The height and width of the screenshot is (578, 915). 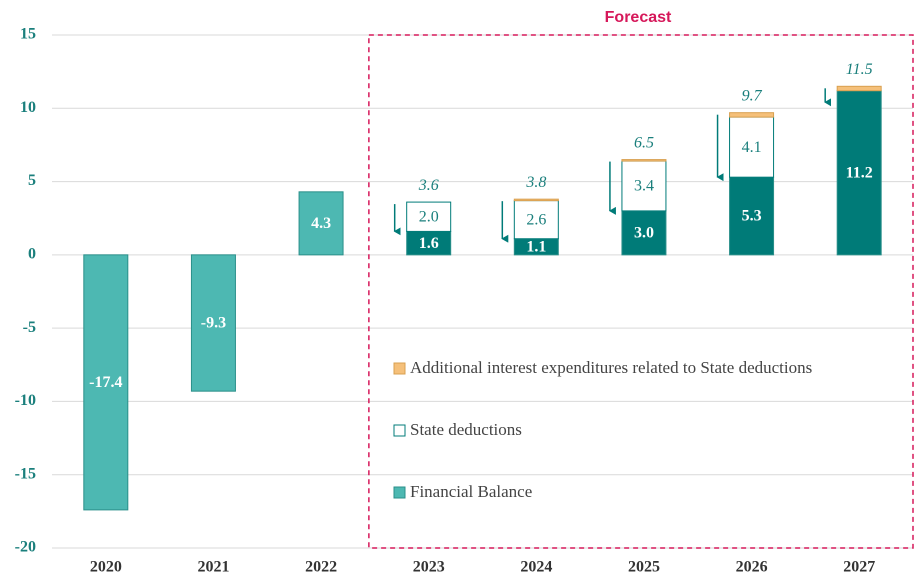 I want to click on data-label: 1.6, so click(x=429, y=243).